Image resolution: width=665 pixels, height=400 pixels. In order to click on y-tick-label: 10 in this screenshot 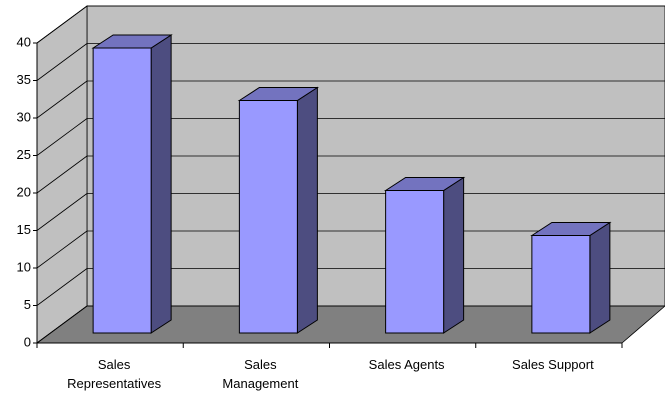, I will do `click(24, 266)`.